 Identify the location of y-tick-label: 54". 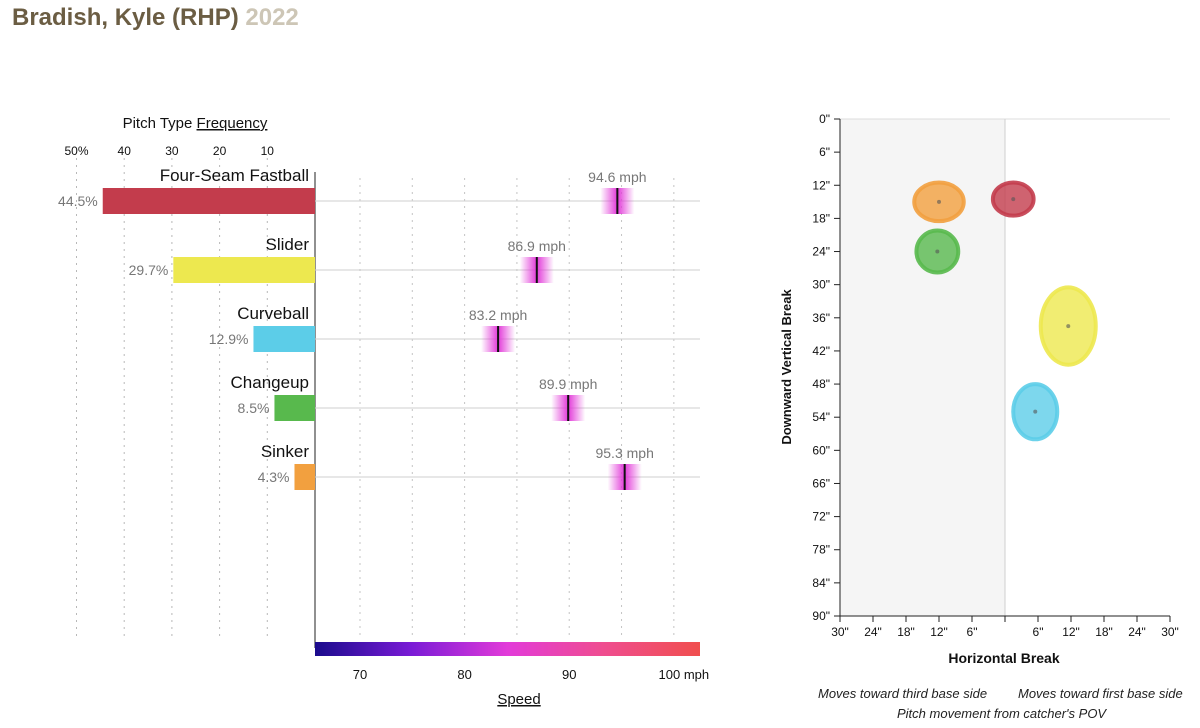
(821, 417).